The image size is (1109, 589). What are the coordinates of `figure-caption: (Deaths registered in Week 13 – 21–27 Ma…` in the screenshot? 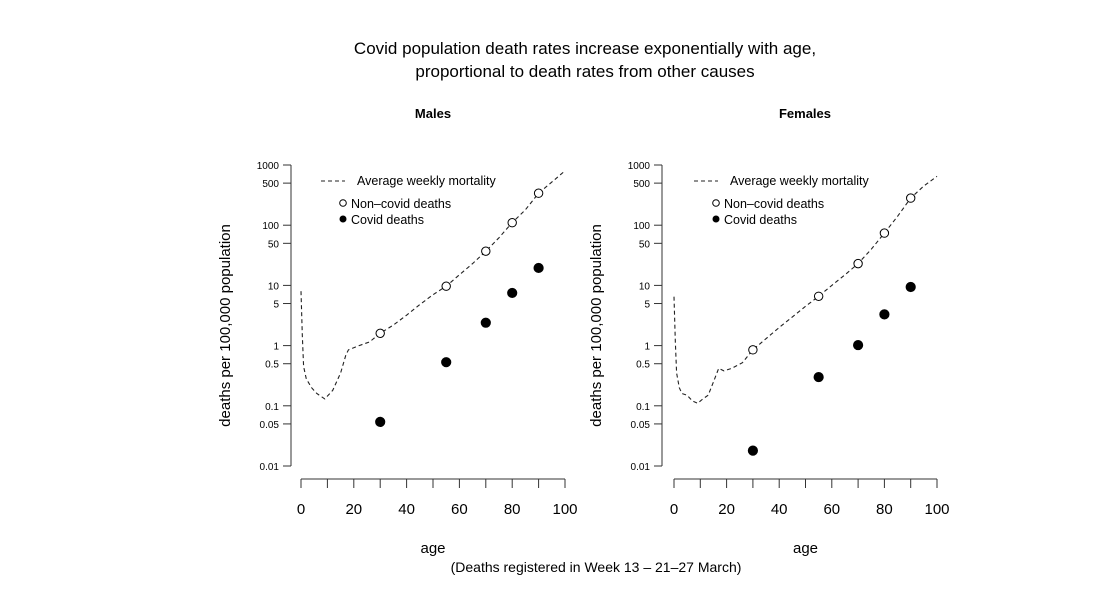 It's located at (596, 567).